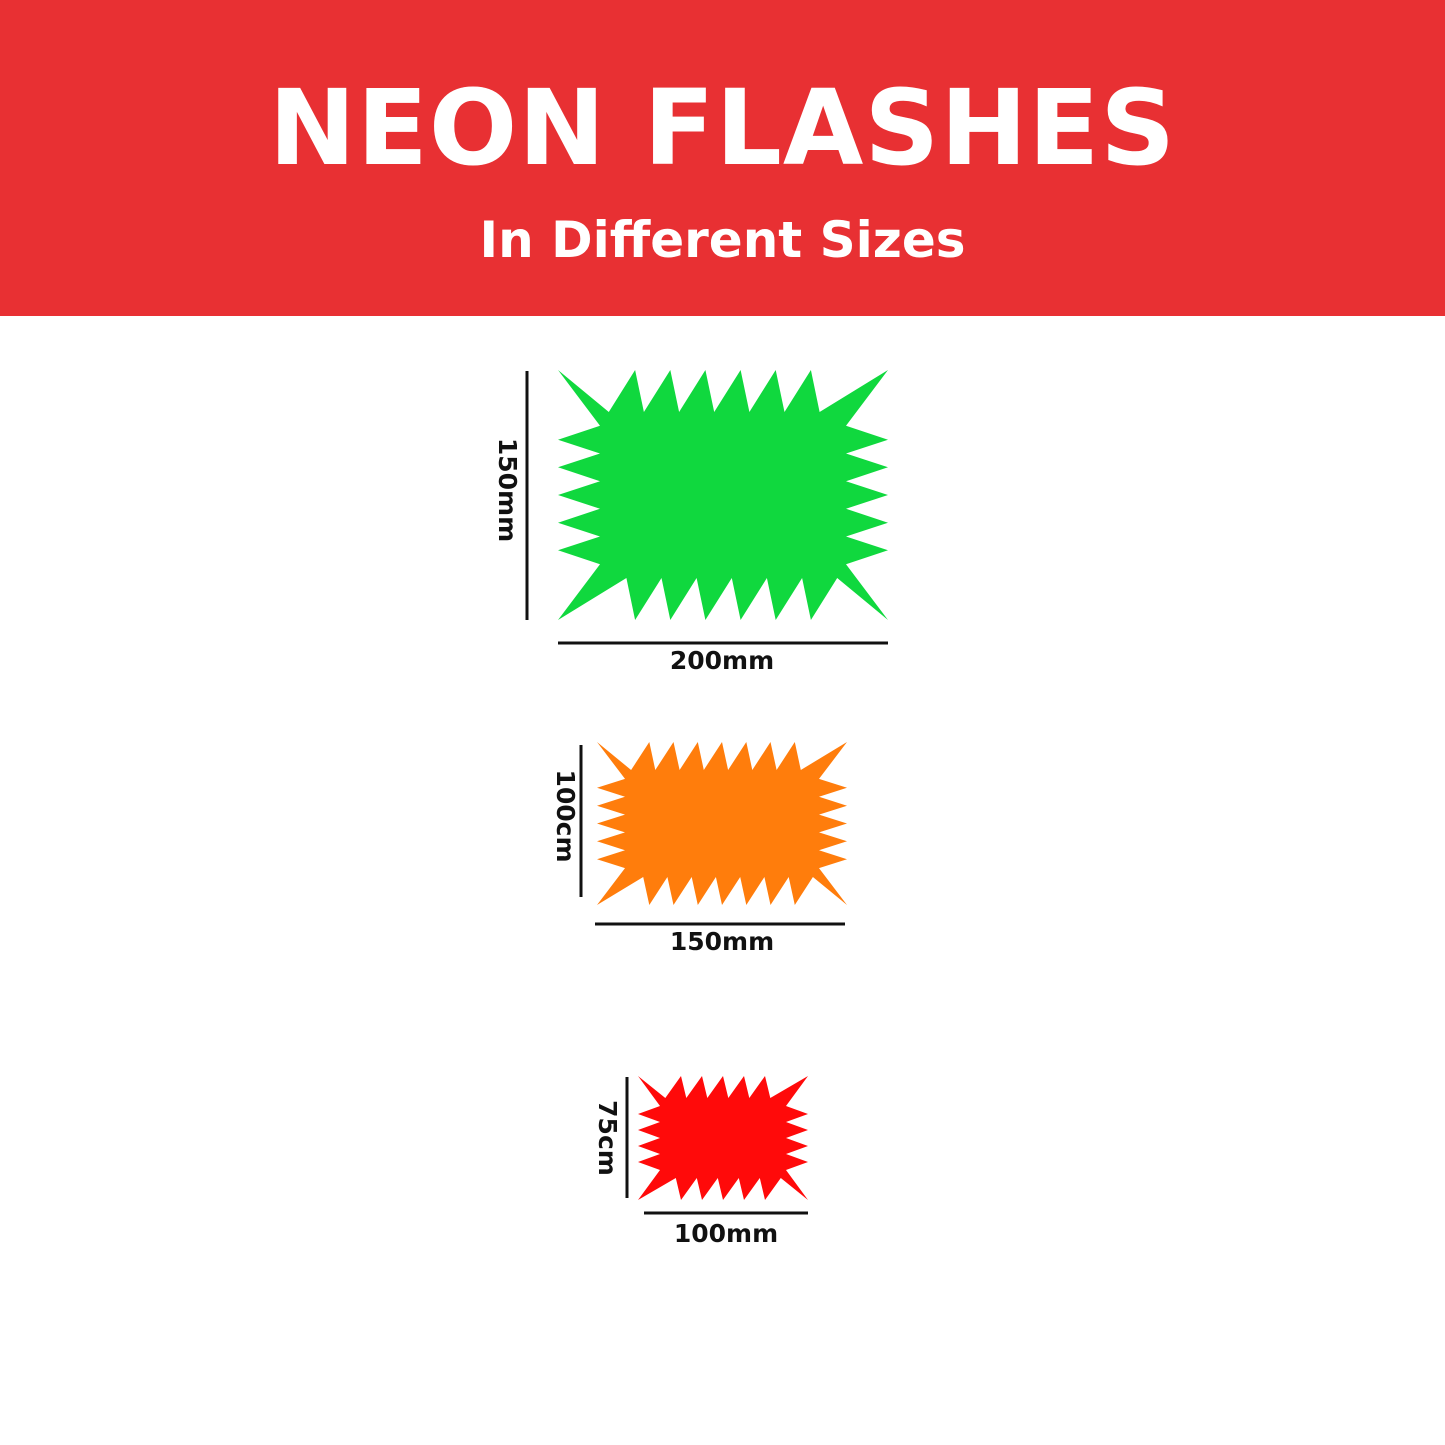 This screenshot has width=1445, height=1445. I want to click on small-width-label: 100mm, so click(726, 1233).